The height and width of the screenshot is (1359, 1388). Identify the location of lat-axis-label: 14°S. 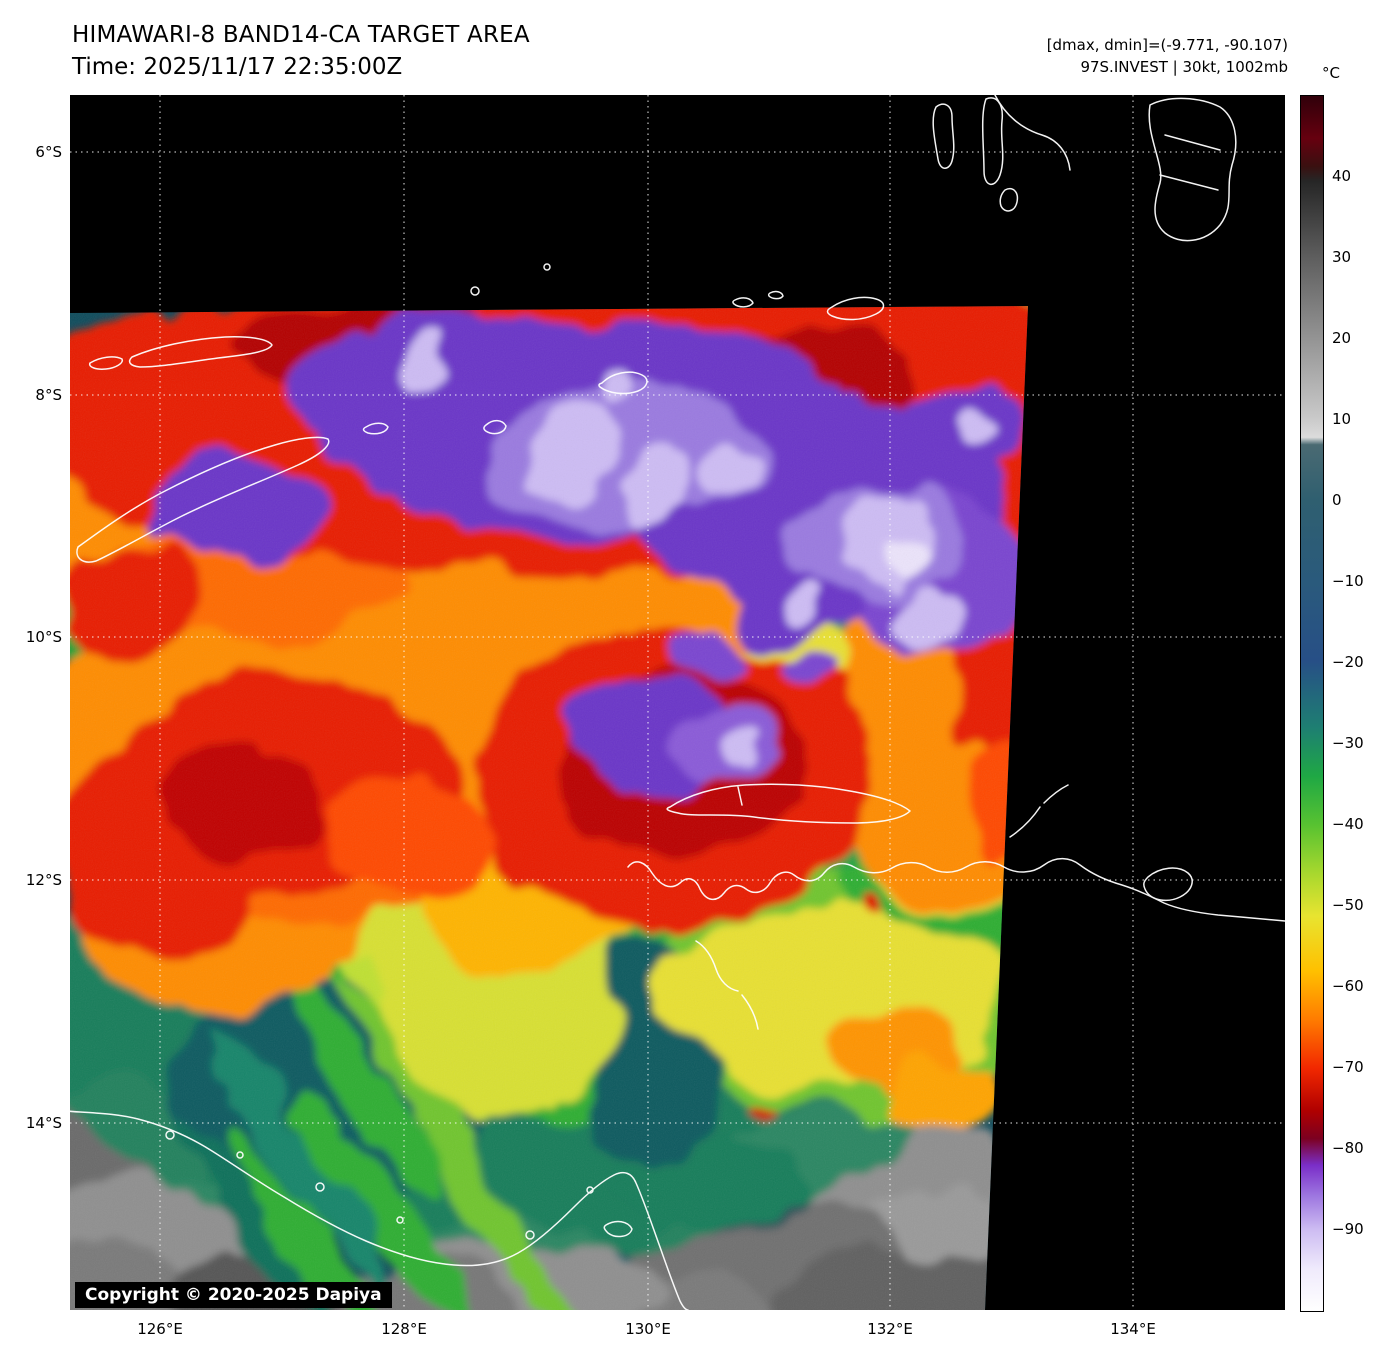
(43, 1123).